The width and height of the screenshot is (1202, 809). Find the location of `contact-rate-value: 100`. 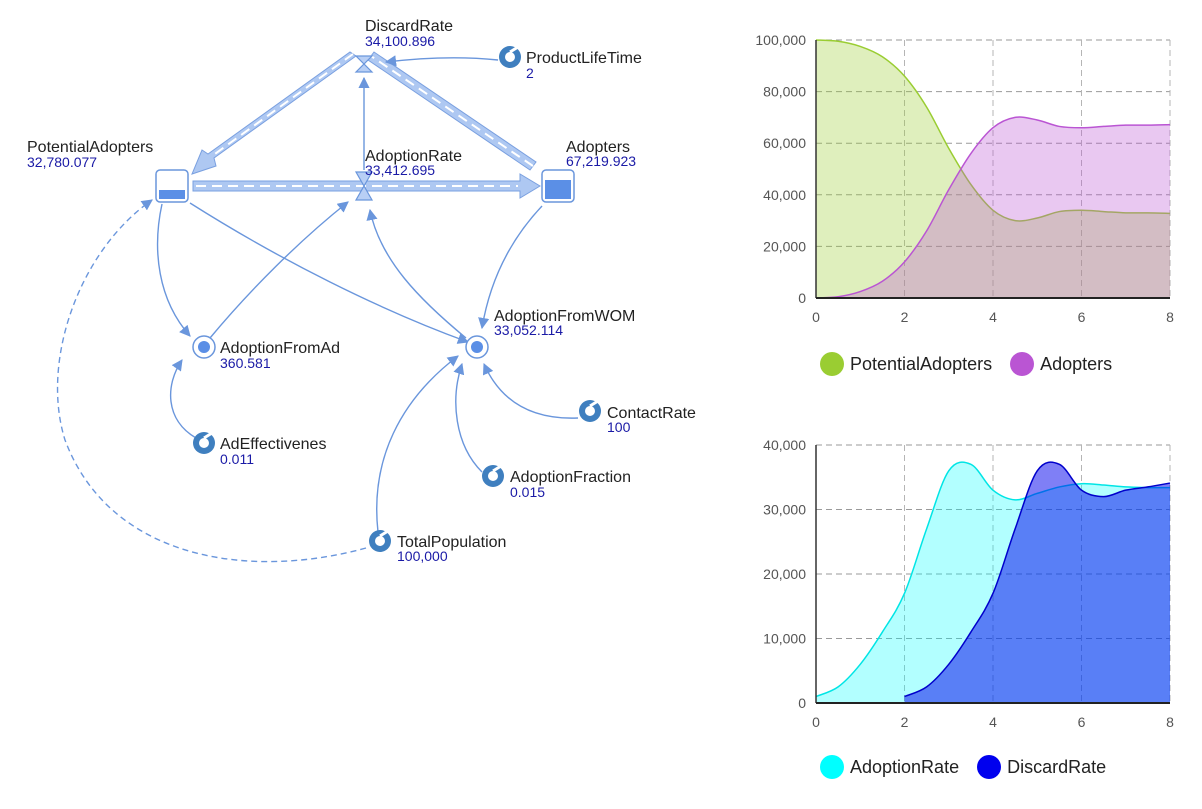

contact-rate-value: 100 is located at coordinates (619, 427).